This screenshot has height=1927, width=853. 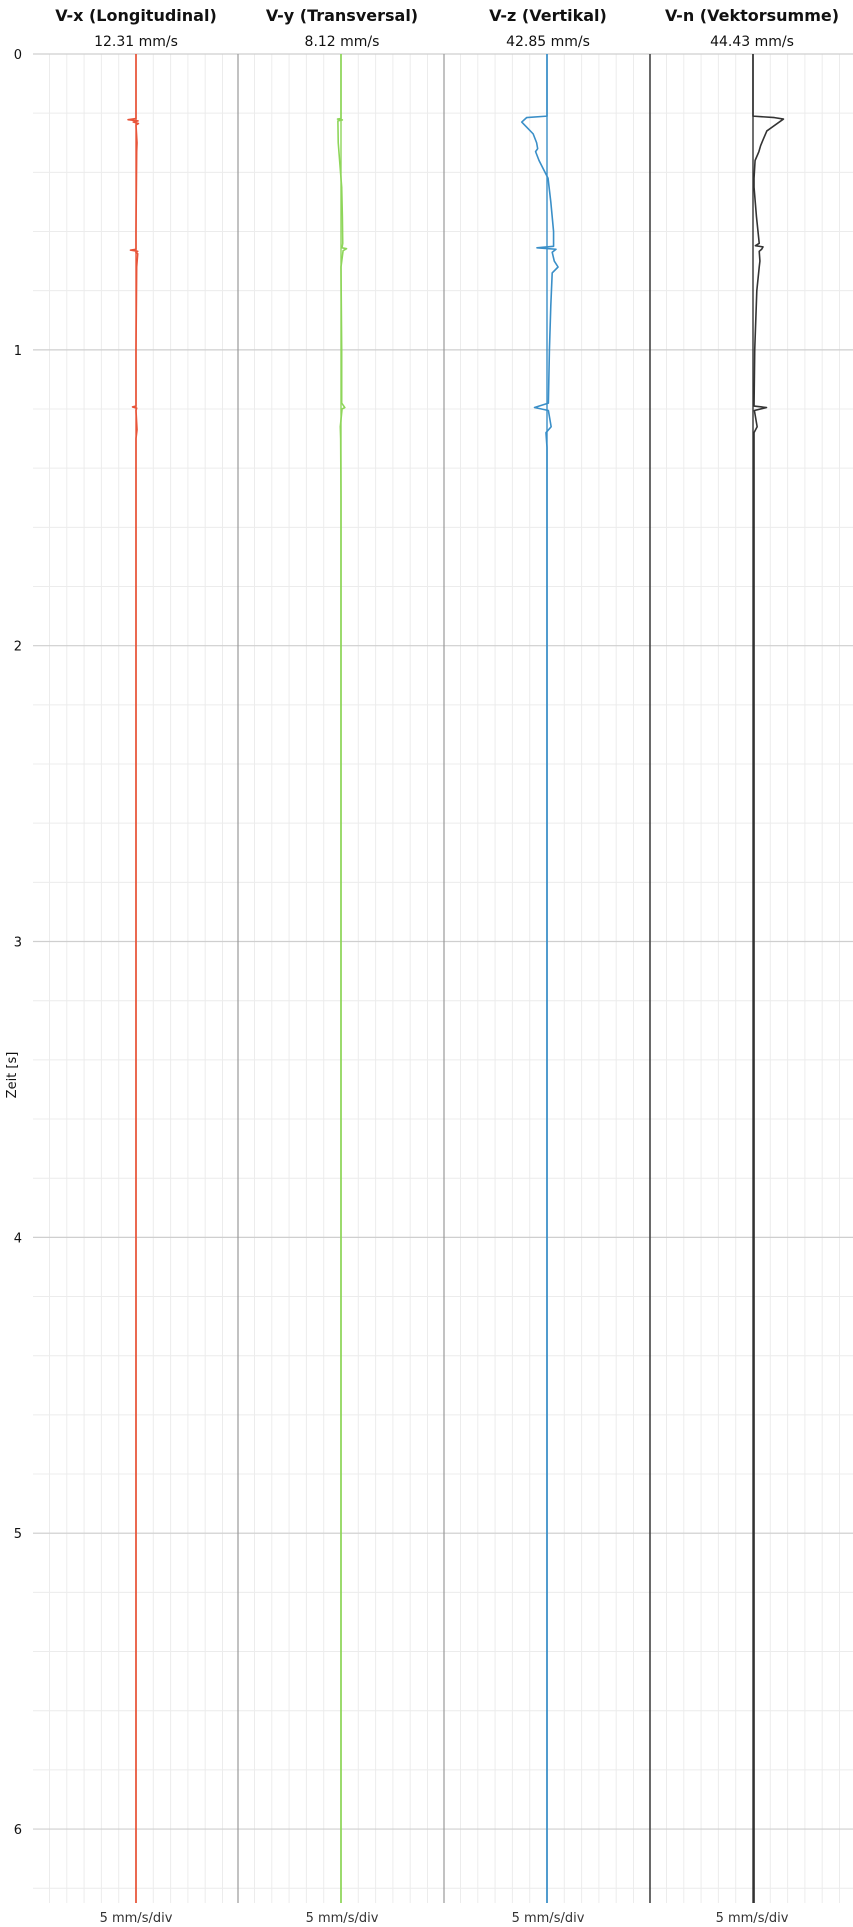 I want to click on y-tick-label: 3, so click(x=18, y=943).